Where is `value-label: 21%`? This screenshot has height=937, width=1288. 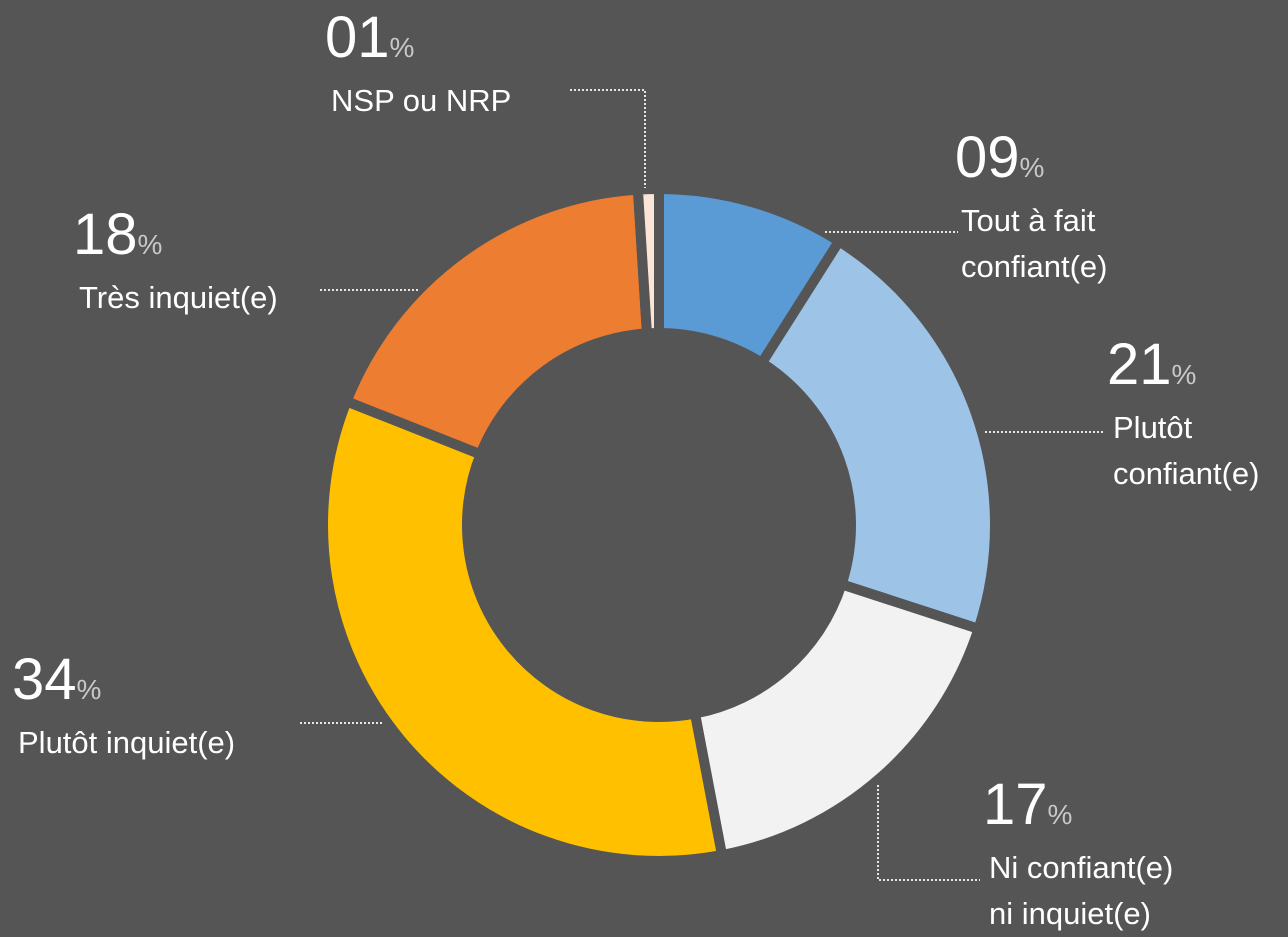 value-label: 21% is located at coordinates (1152, 364).